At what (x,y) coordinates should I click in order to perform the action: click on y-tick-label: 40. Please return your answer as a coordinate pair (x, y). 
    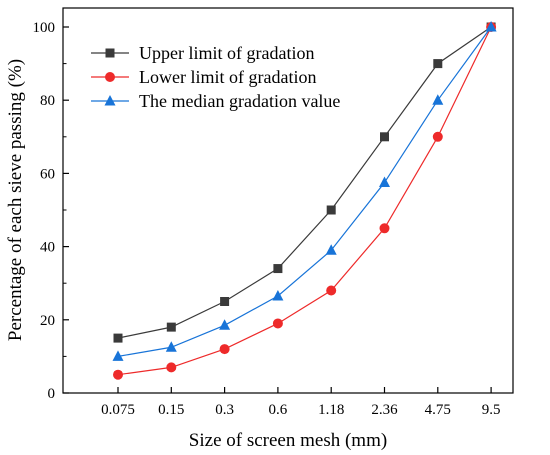
    Looking at the image, I should click on (47, 248).